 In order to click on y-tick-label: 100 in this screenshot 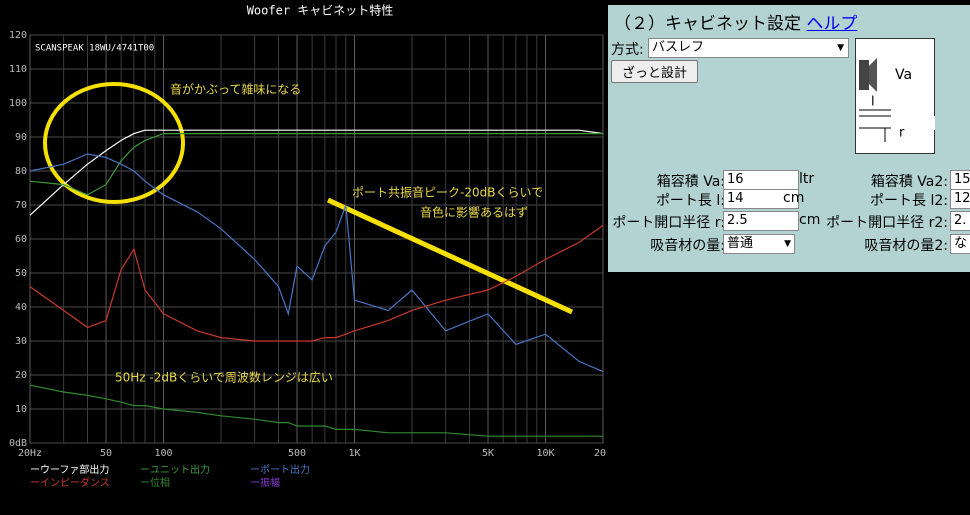, I will do `click(18, 103)`.